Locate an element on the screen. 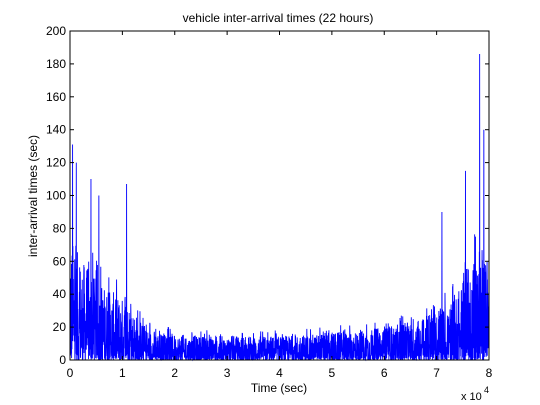  x-tick-label: 4 is located at coordinates (279, 373).